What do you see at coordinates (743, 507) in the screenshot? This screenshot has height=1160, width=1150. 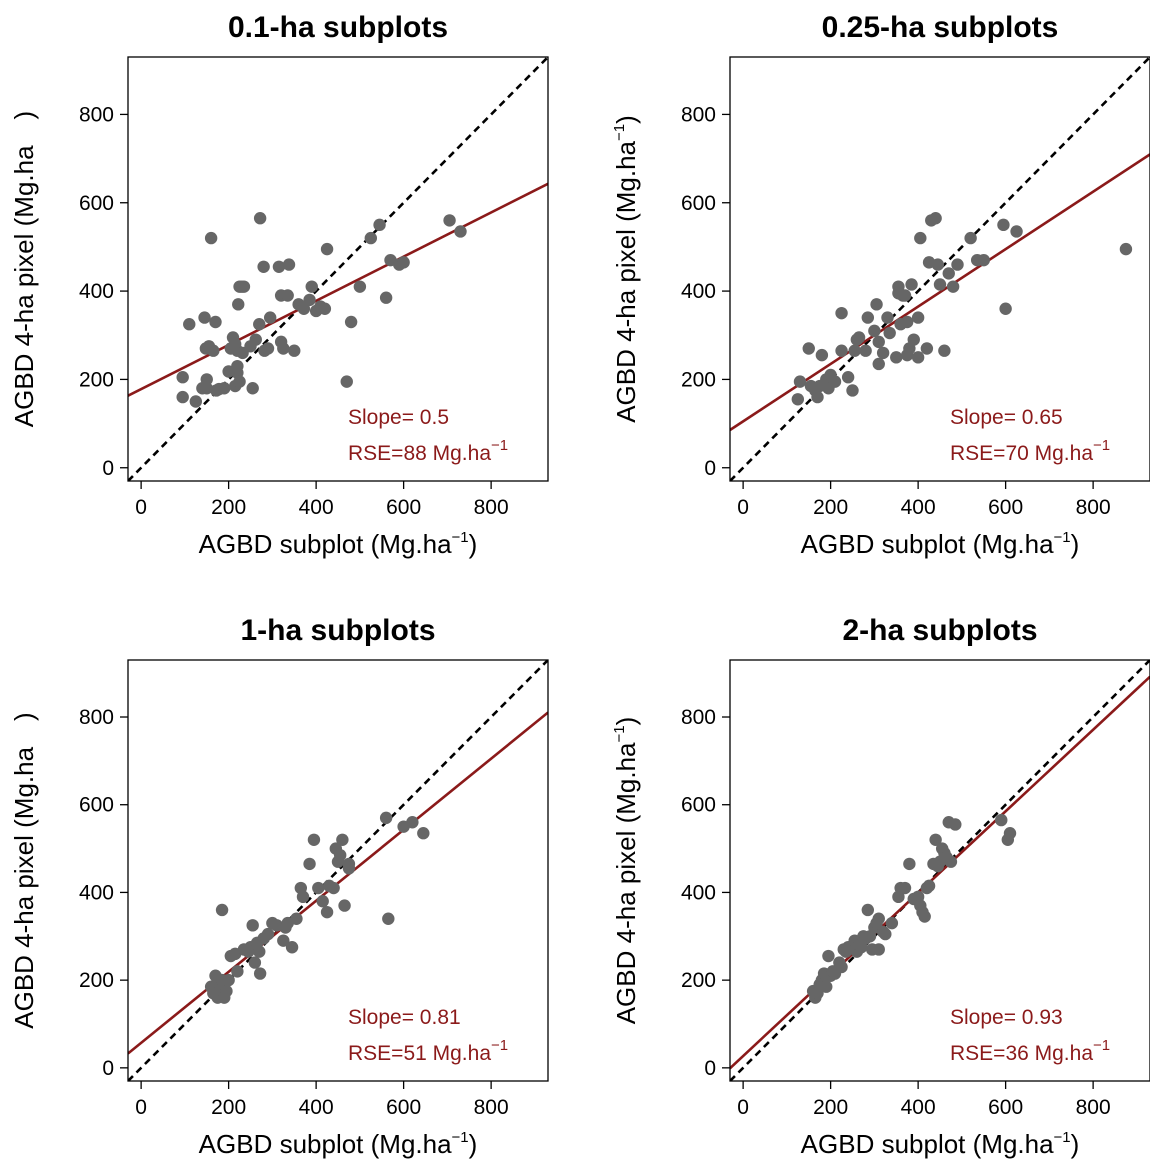 I see `x-tick-label: 0` at bounding box center [743, 507].